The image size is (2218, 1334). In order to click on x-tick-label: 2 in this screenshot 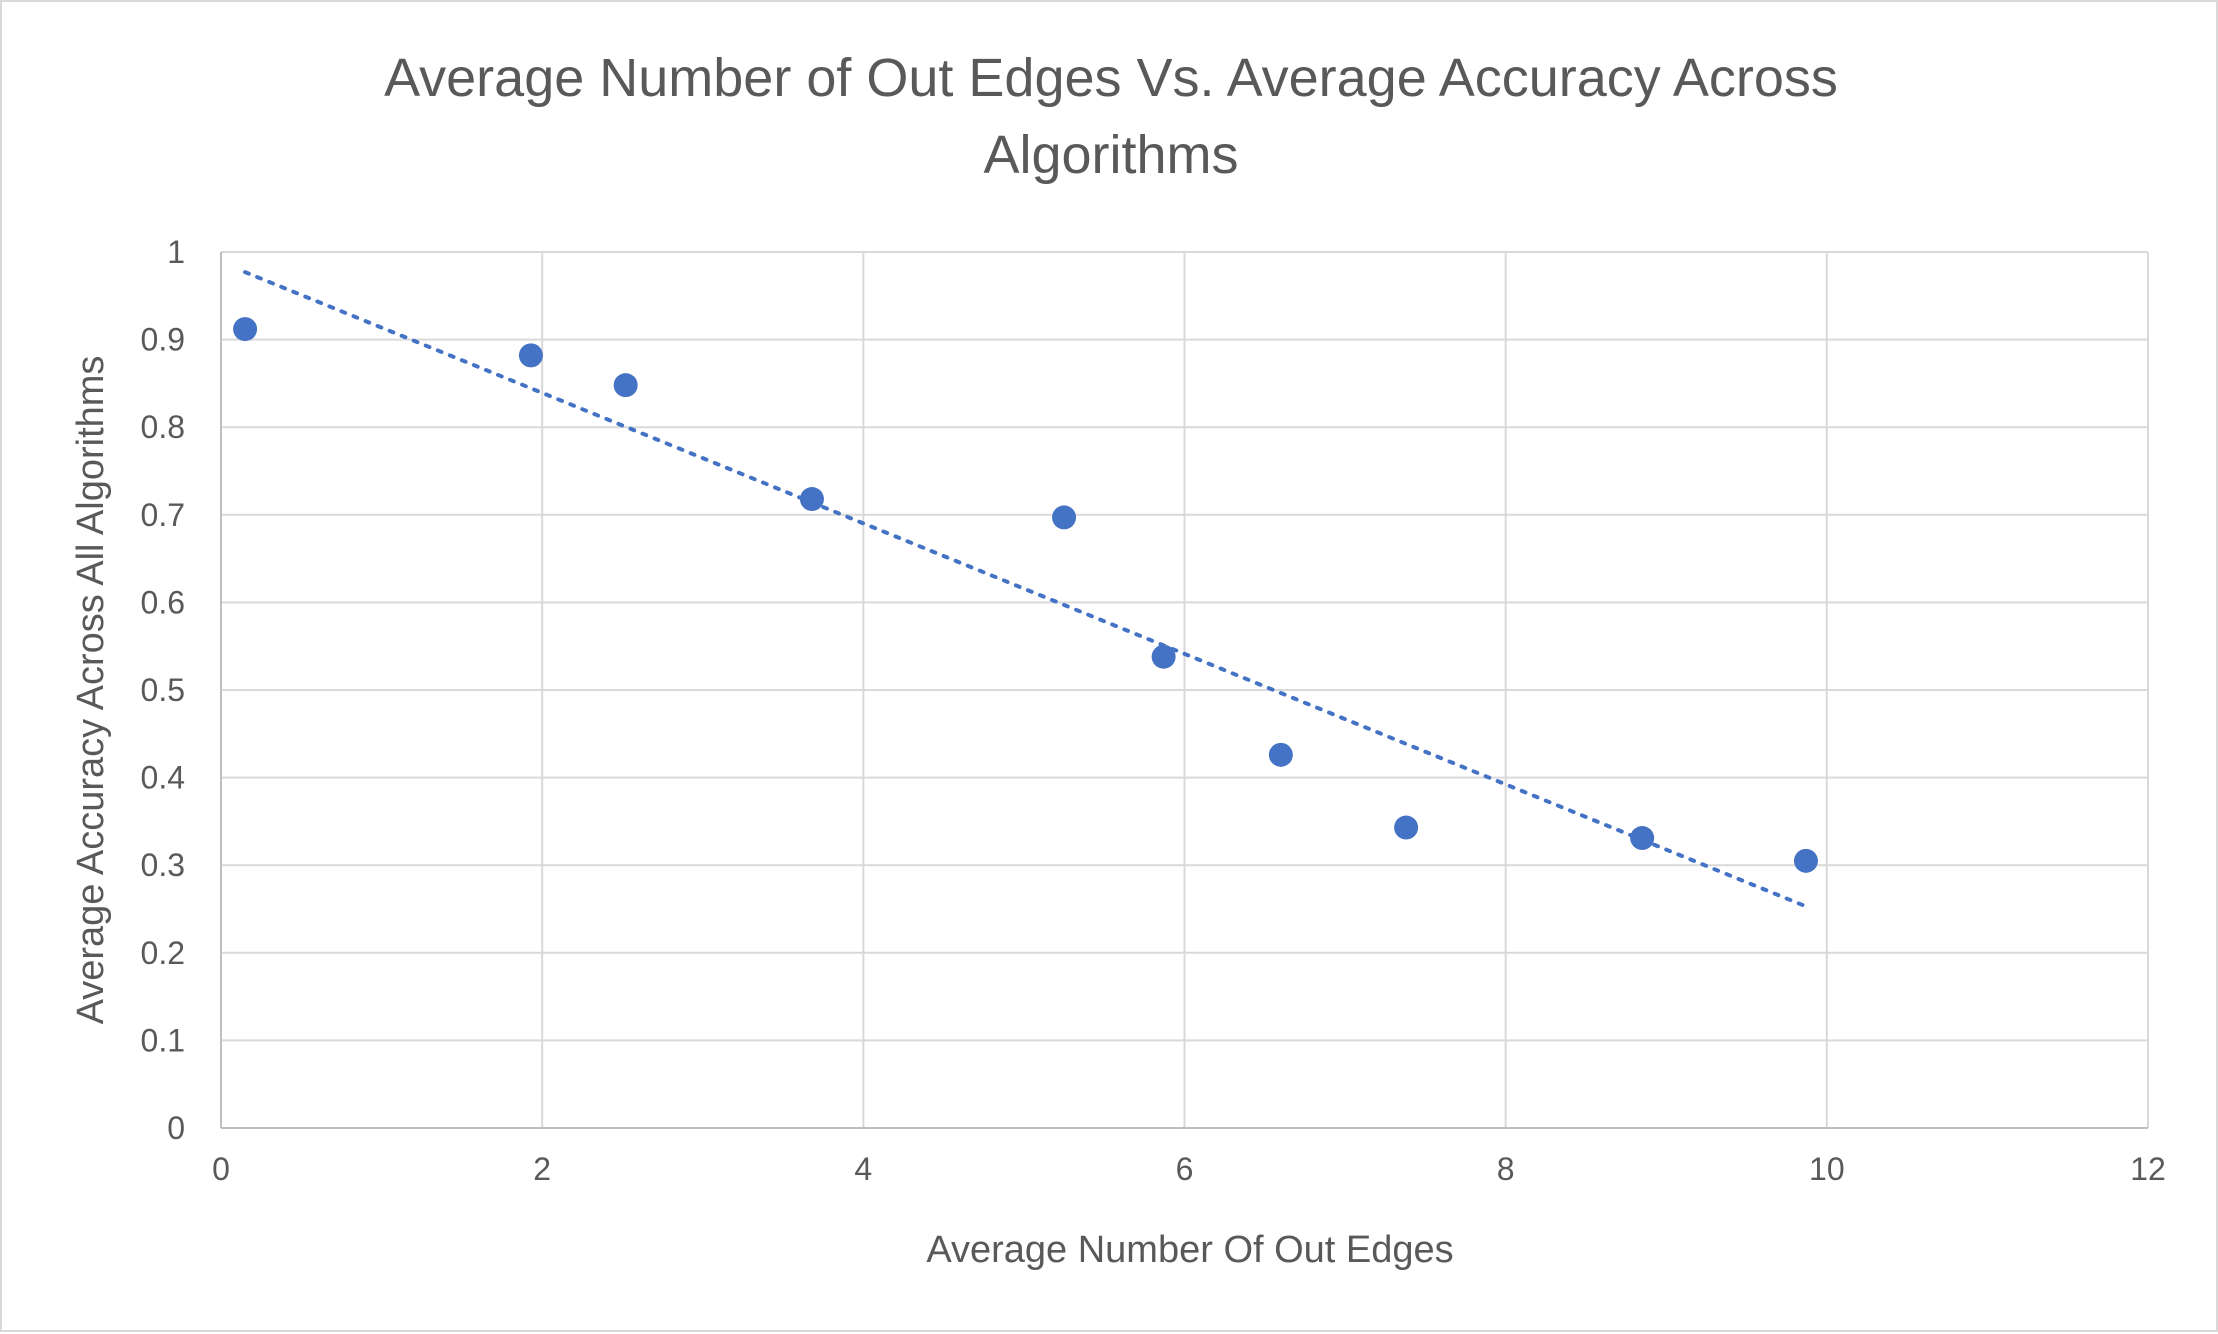, I will do `click(542, 1169)`.